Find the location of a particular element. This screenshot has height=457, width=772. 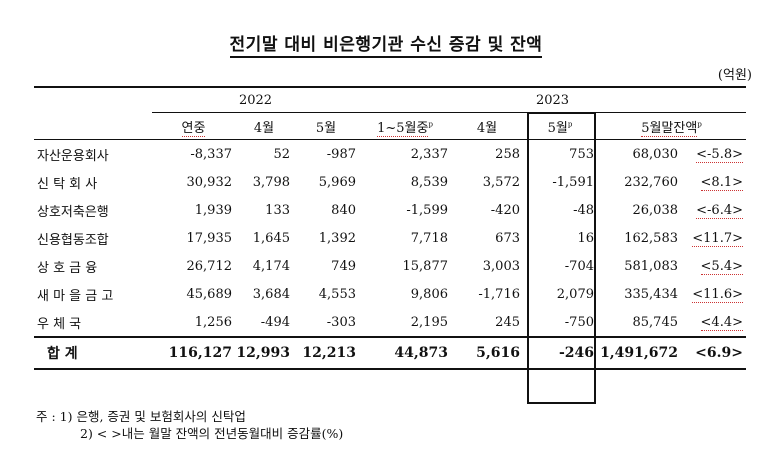

table-cell: 2,079 is located at coordinates (575, 294).